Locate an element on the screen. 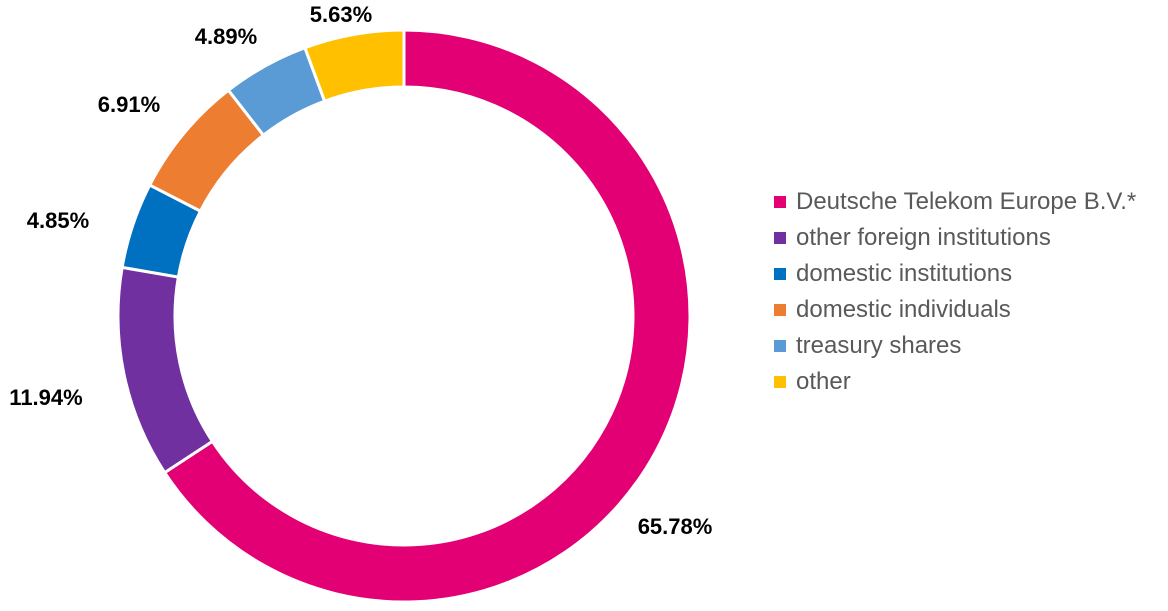  data-label-deutsche-telekom-europe-b-v: 65.78% is located at coordinates (675, 526).